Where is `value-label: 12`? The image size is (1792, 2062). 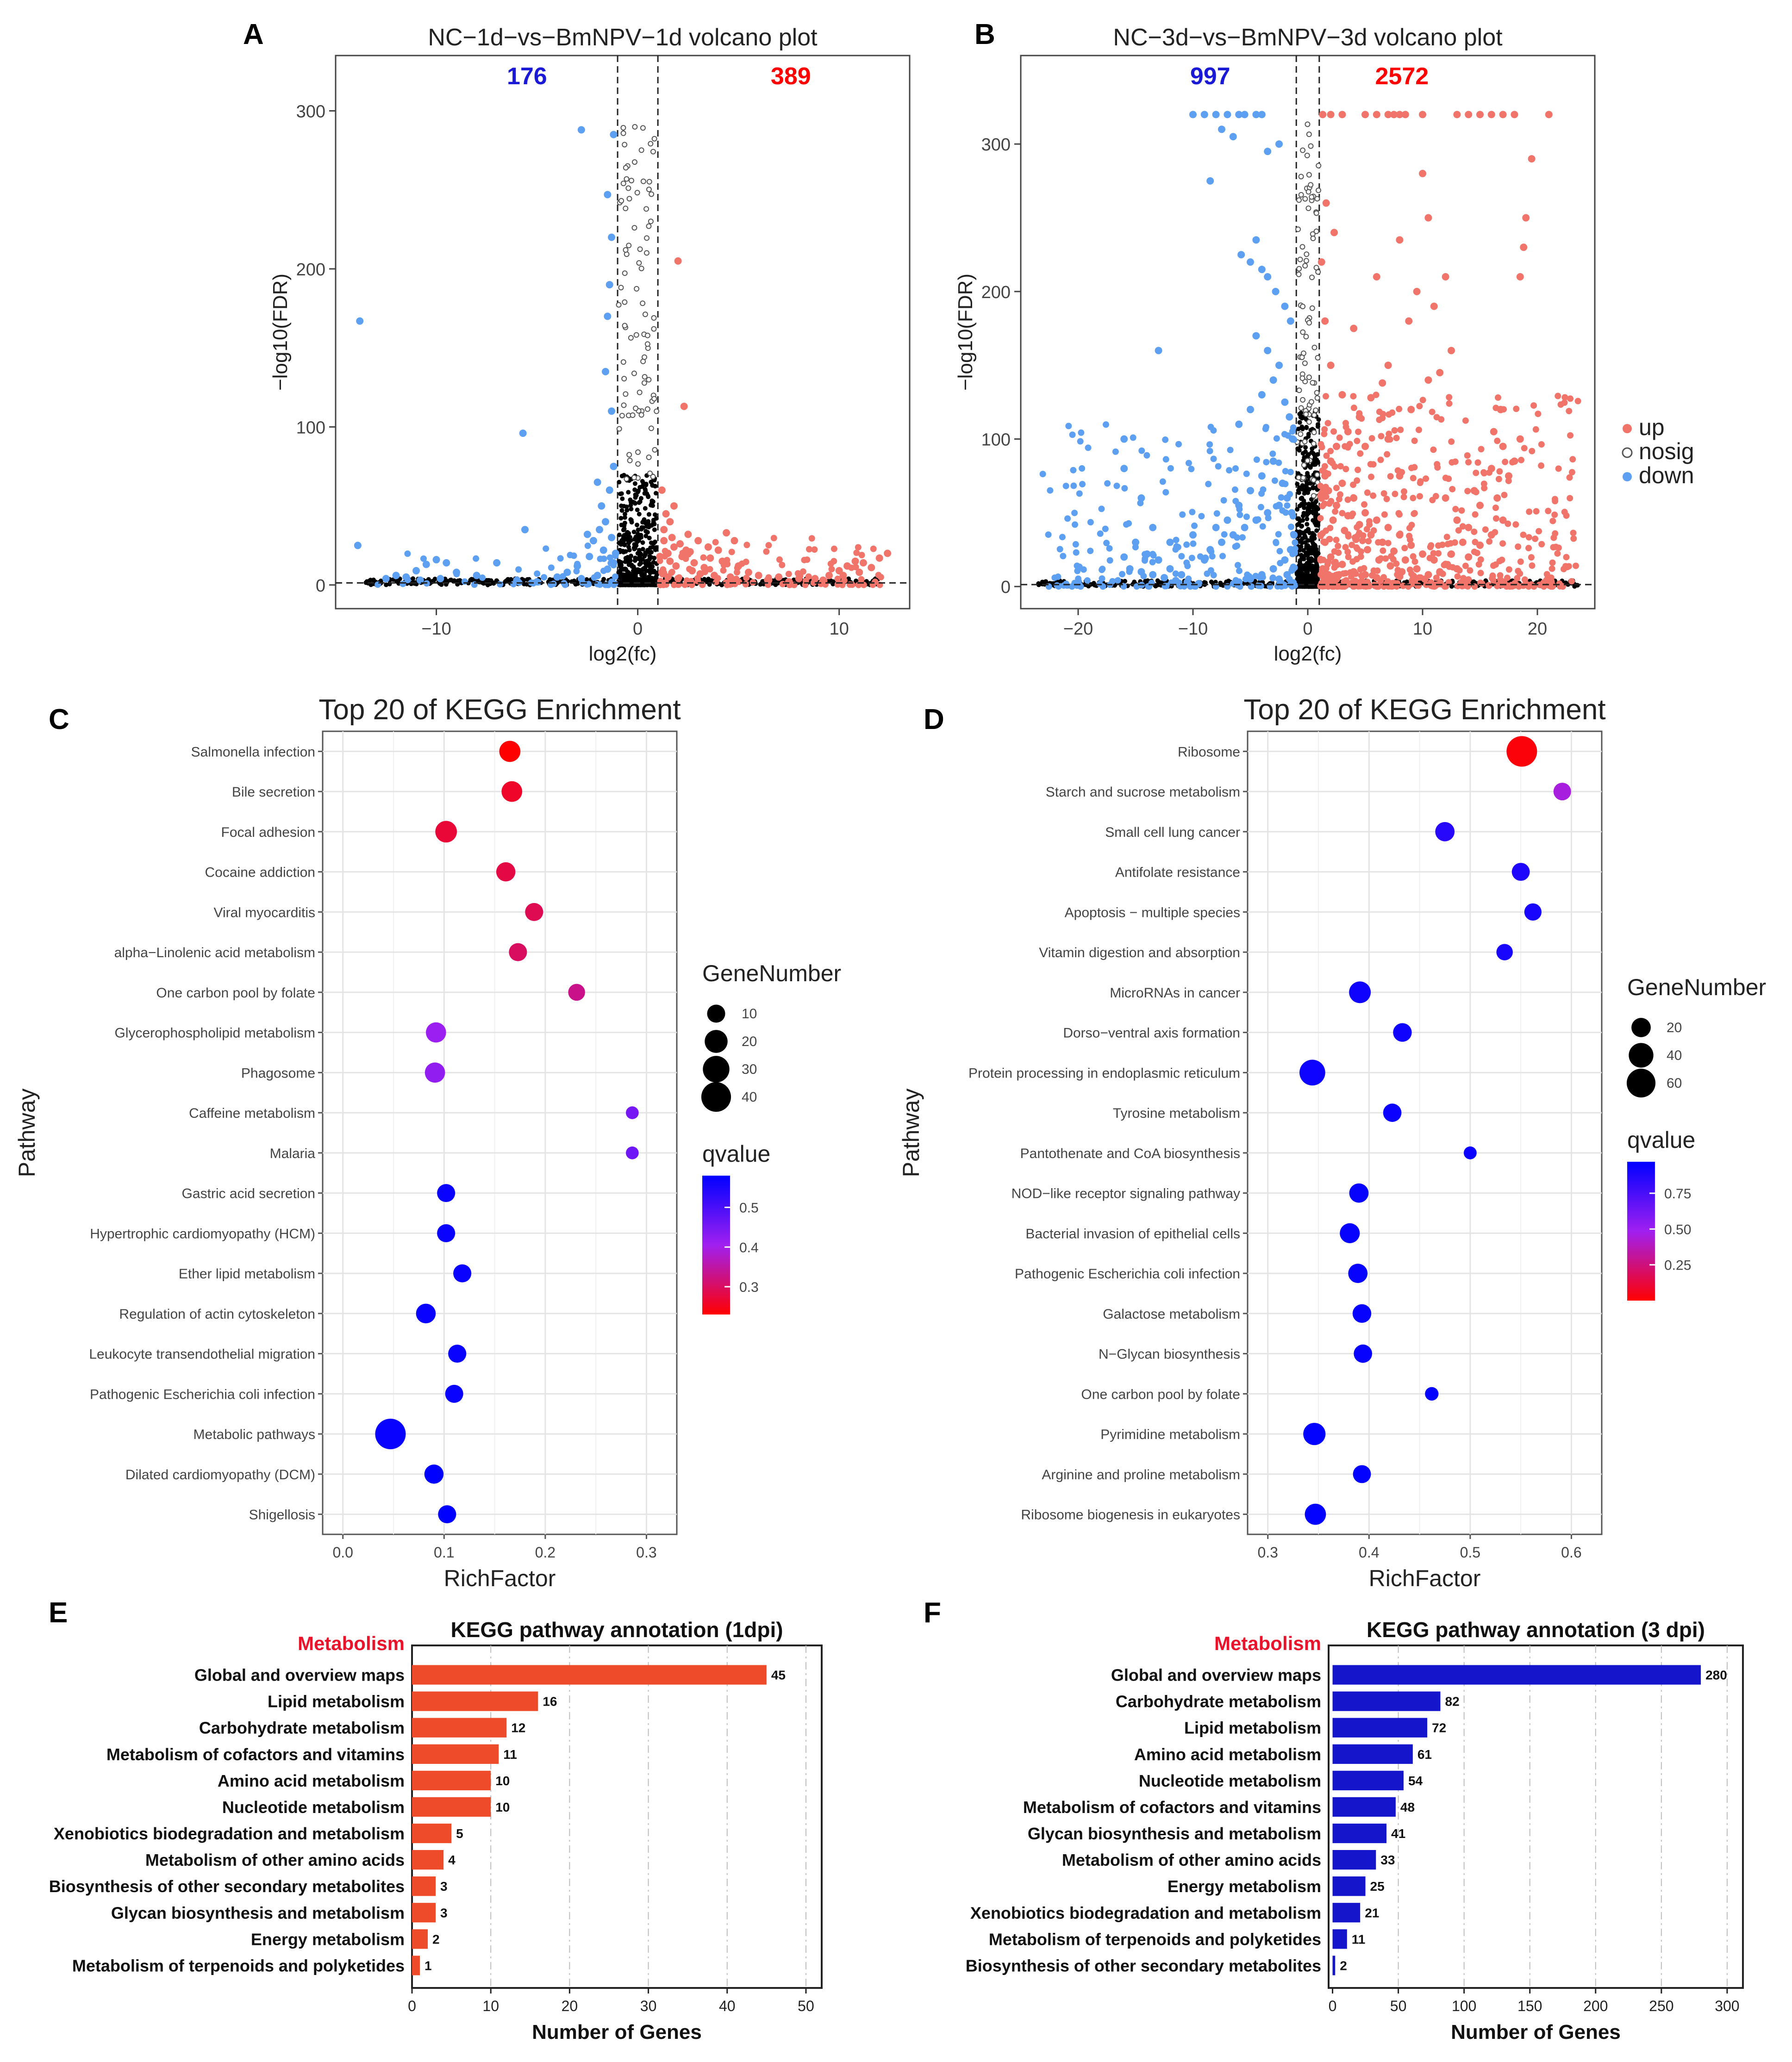 value-label: 12 is located at coordinates (518, 1728).